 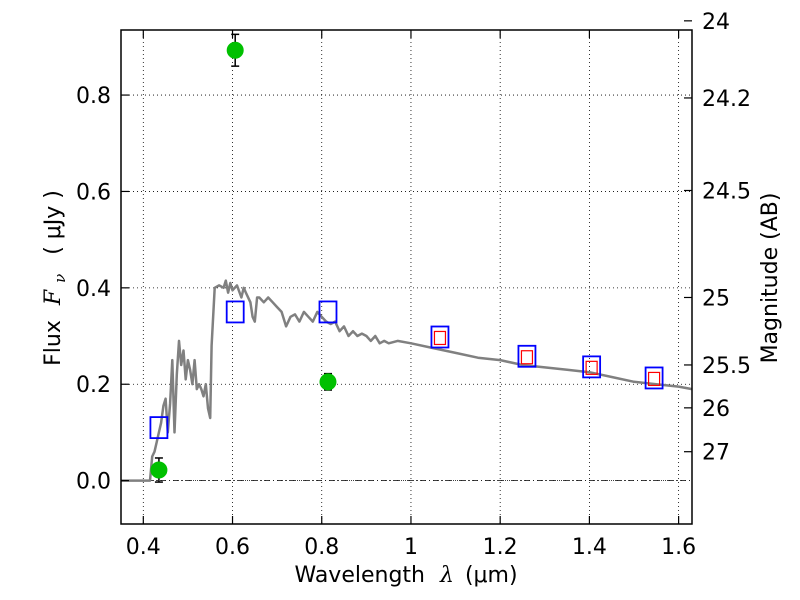 I want to click on y-tick-label: 0.6, so click(x=93, y=192).